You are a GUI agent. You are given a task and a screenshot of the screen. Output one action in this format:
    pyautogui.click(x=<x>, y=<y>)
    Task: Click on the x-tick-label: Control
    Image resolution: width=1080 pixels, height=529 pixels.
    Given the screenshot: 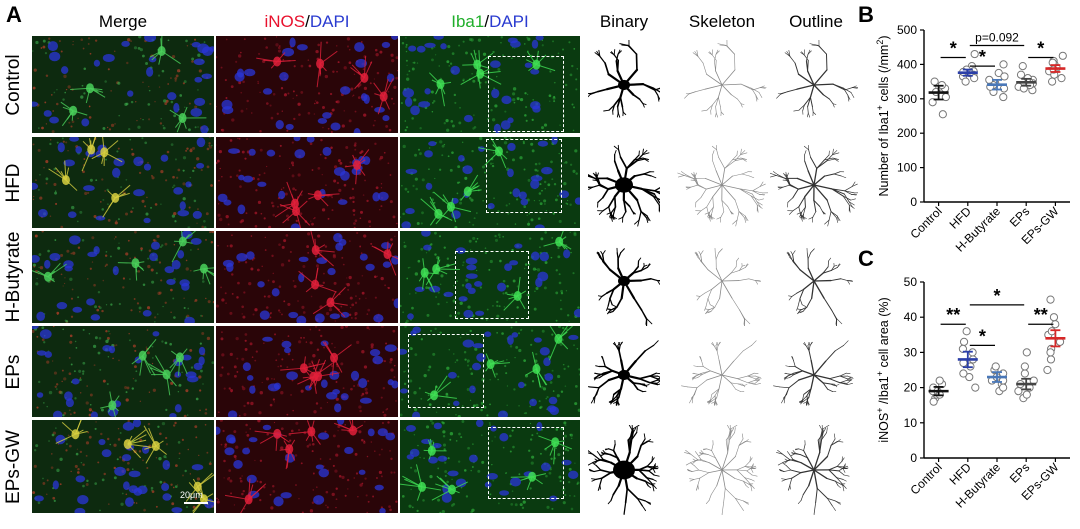 What is the action you would take?
    pyautogui.click(x=925, y=478)
    